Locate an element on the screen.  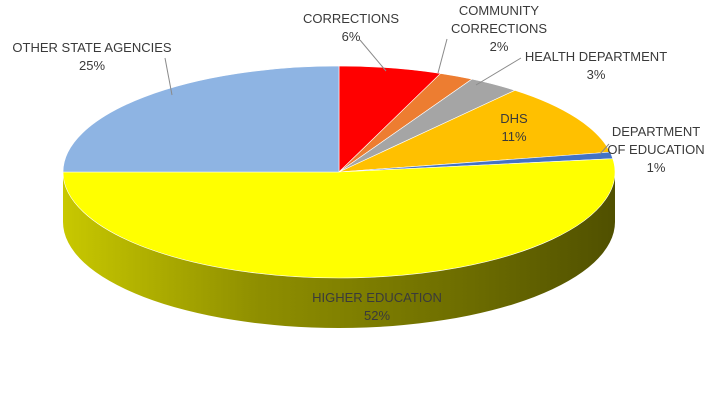
label-higher-education: HIGHER EDUCATION 52% is located at coordinates (377, 306).